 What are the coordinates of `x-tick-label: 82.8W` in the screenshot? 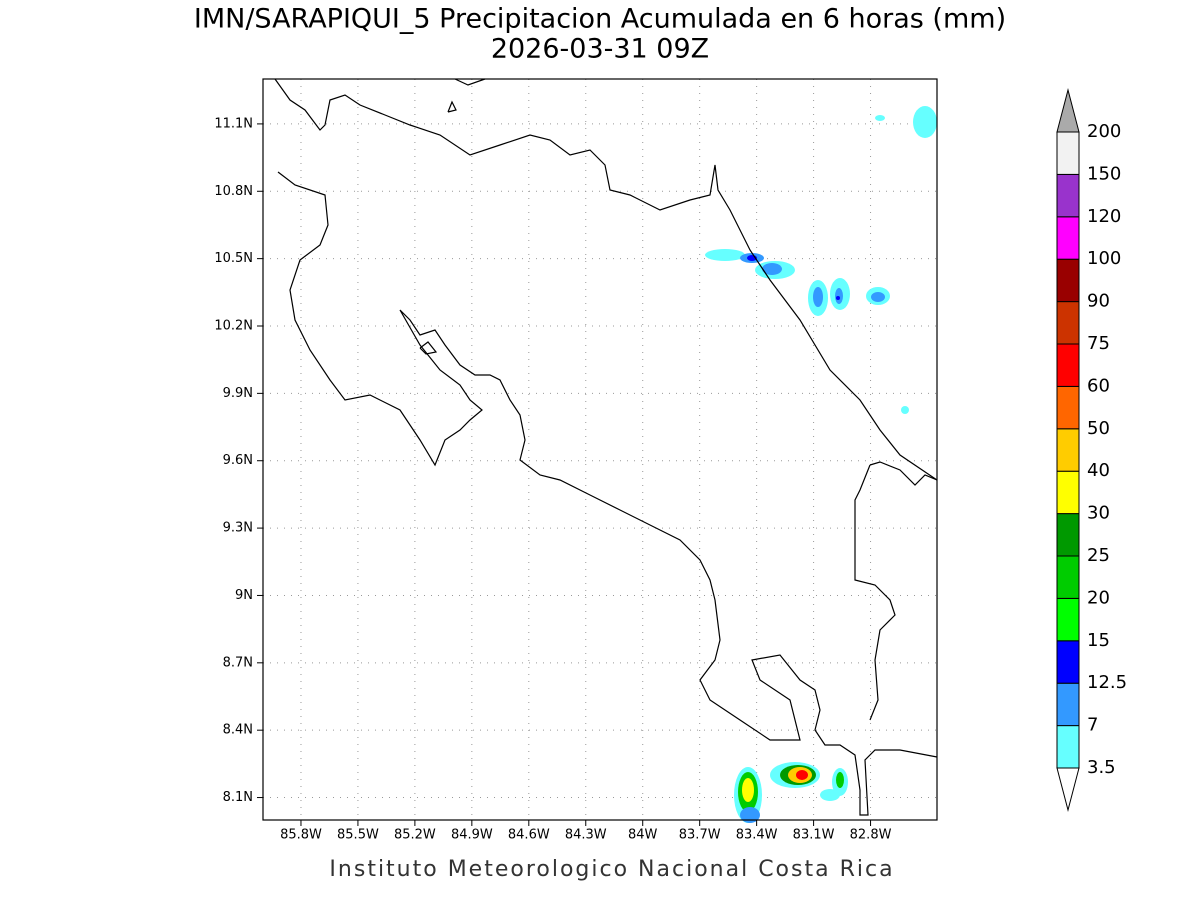 It's located at (871, 835).